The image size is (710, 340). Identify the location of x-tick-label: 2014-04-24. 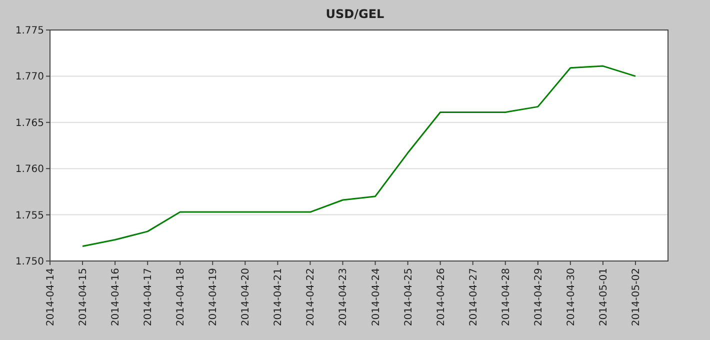
(376, 297).